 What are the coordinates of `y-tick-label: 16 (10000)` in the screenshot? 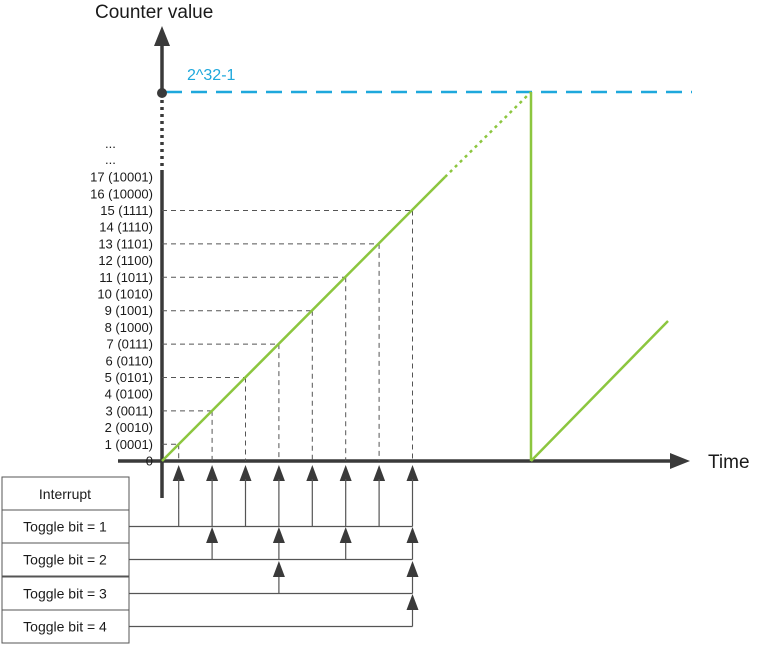 It's located at (121, 193).